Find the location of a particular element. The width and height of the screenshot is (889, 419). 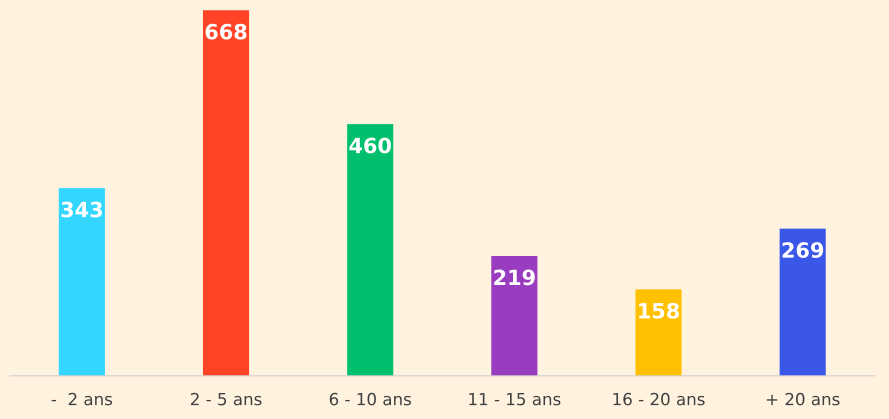

data-label: 460 is located at coordinates (370, 146).